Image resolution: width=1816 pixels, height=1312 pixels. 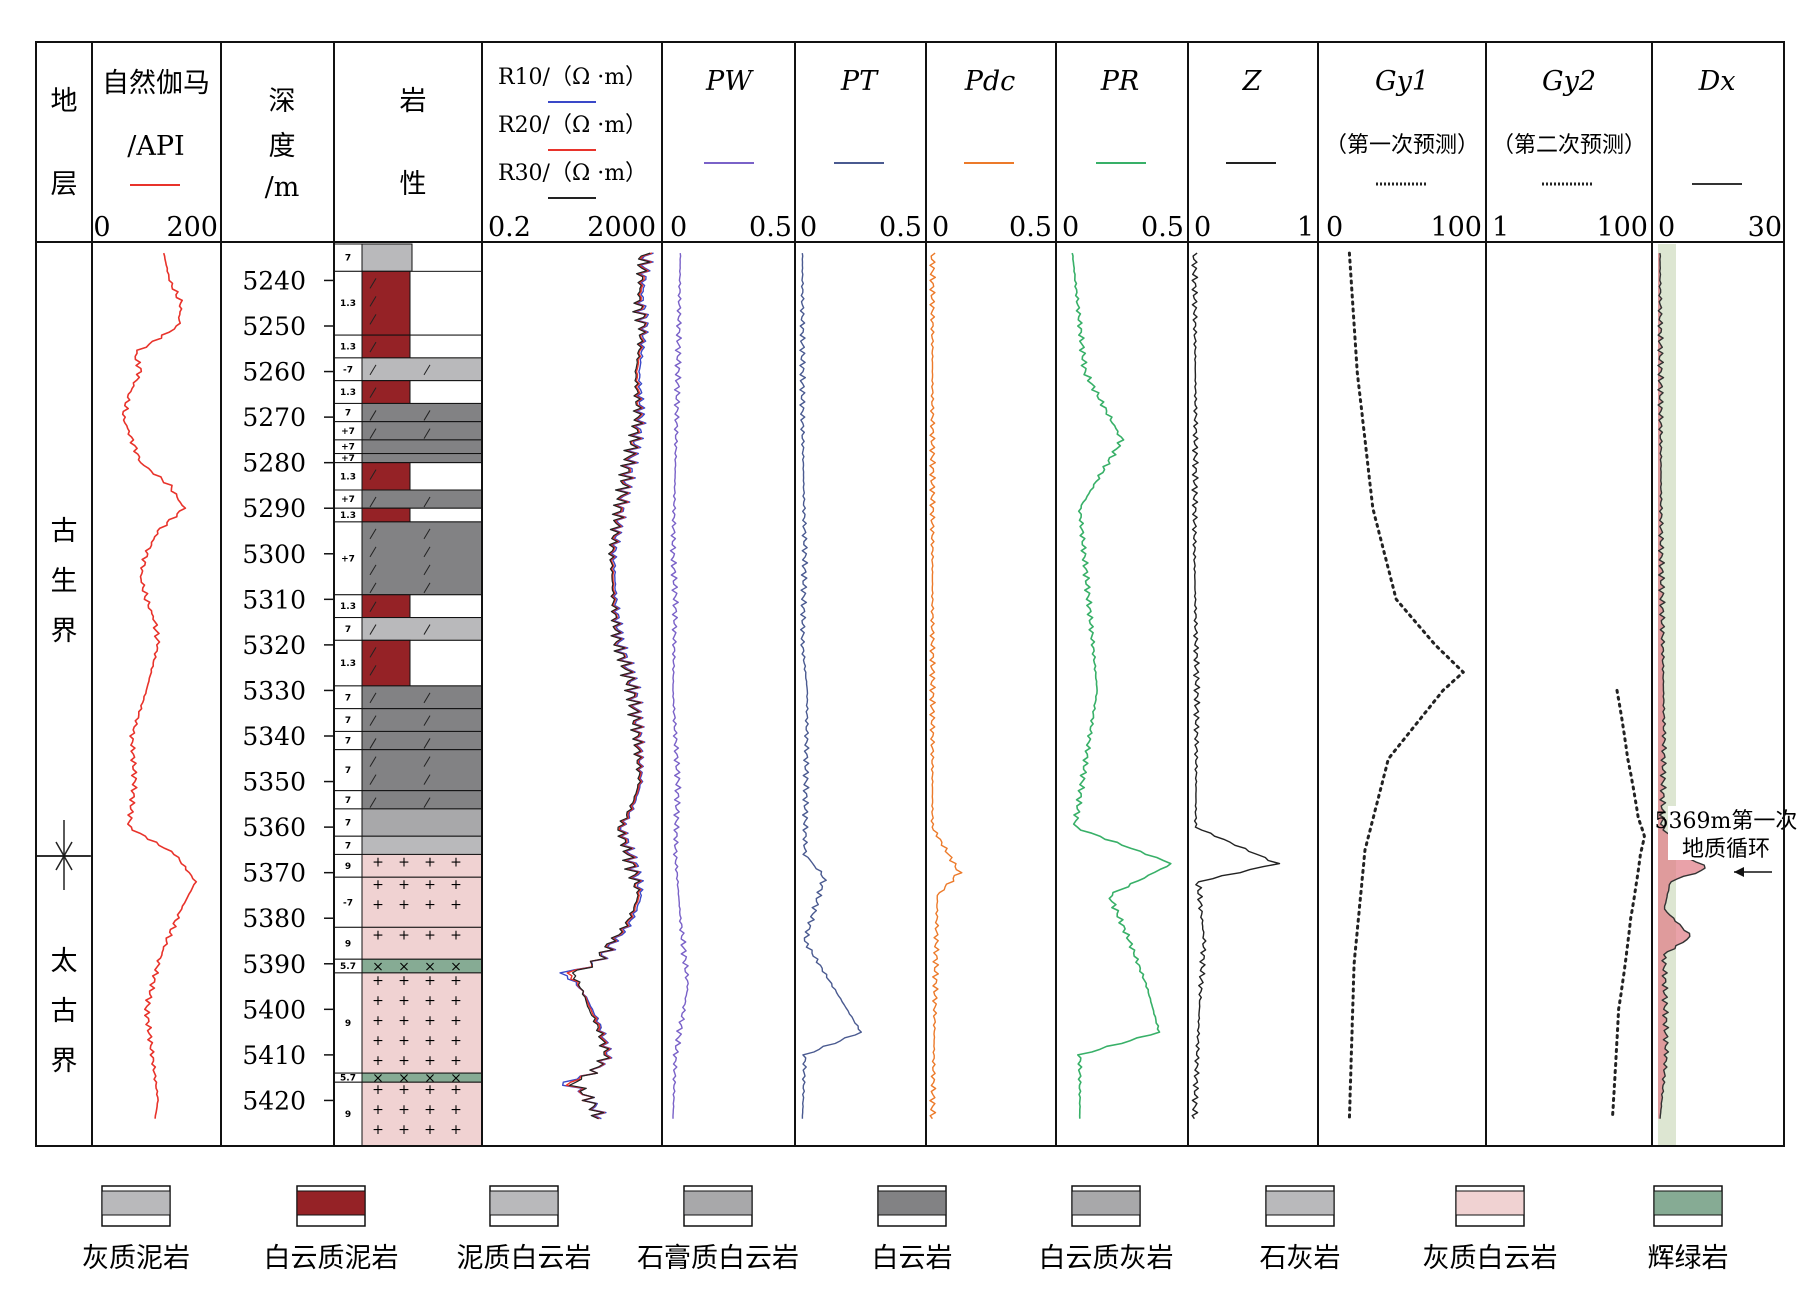 What do you see at coordinates (509, 227) in the screenshot?
I see `res-scale-min: 0.2` at bounding box center [509, 227].